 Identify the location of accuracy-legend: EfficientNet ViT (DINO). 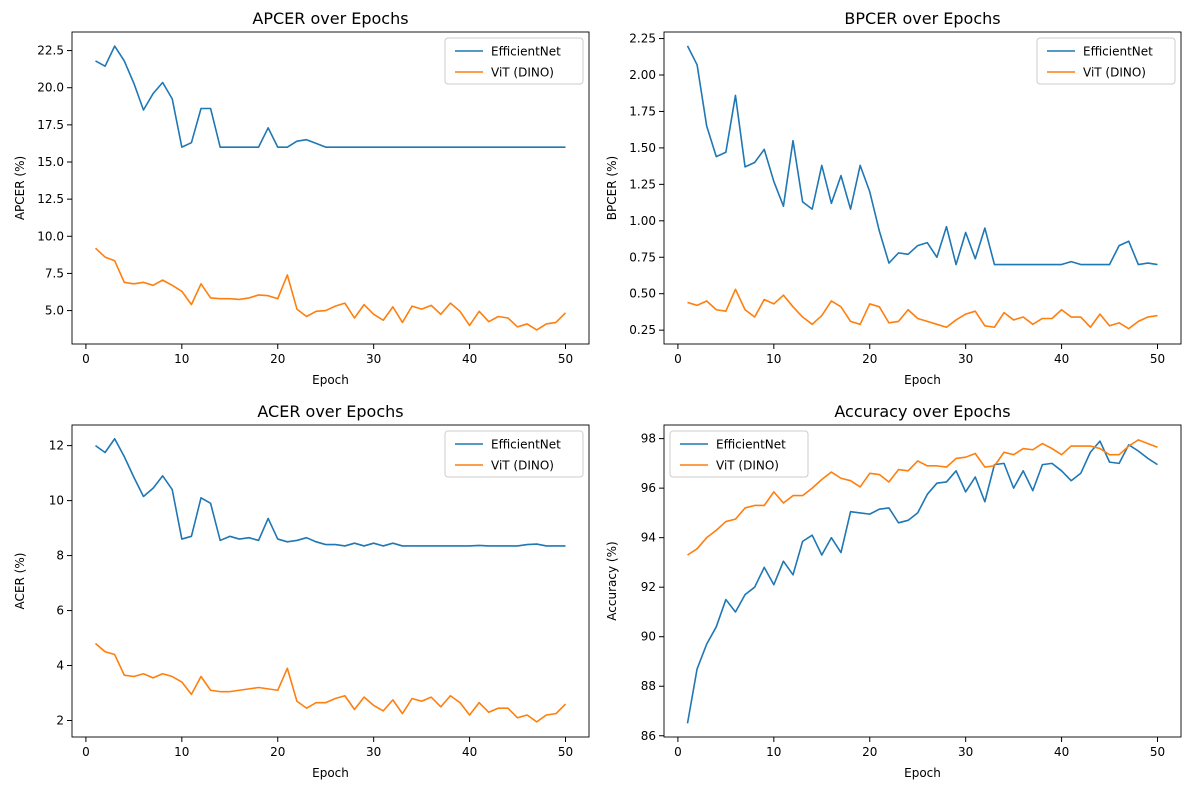
(739, 454).